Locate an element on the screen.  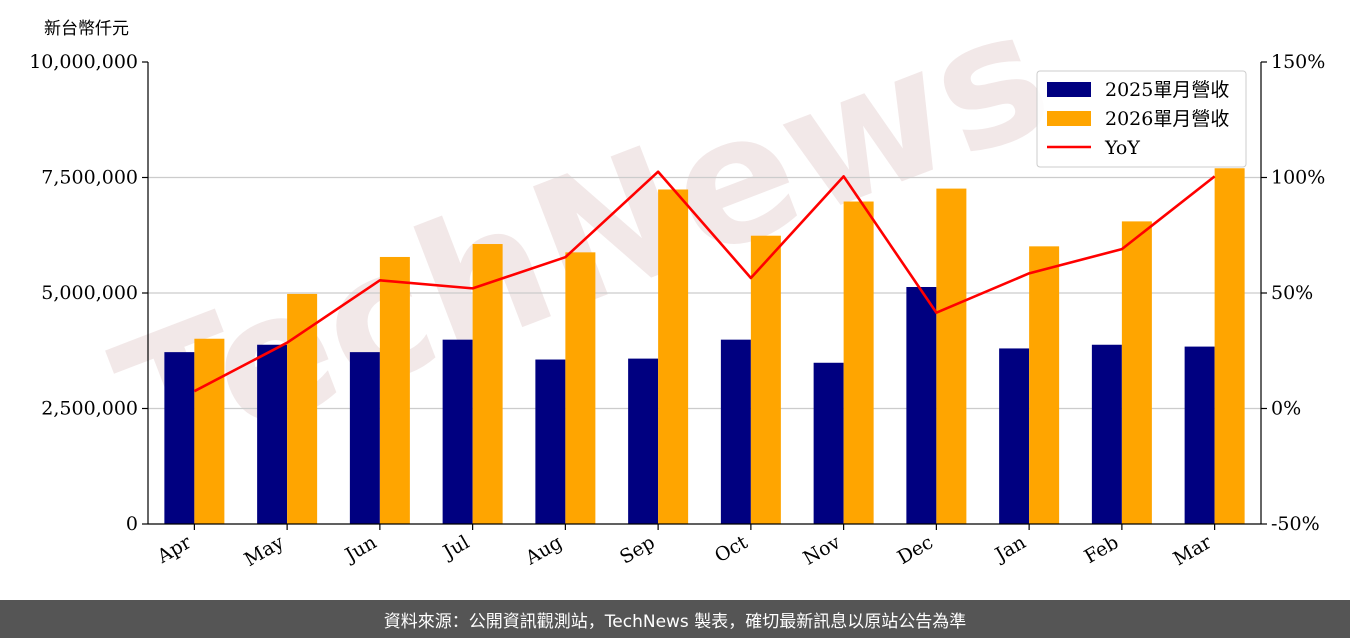
x-tick-label: Oct is located at coordinates (731, 549).